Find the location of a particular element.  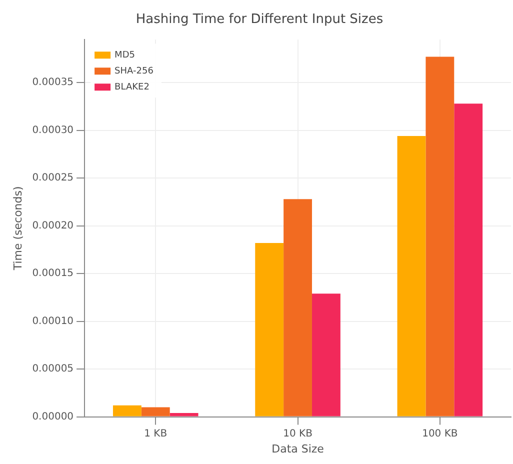

y-tick-label: 0.00025 is located at coordinates (53, 178).